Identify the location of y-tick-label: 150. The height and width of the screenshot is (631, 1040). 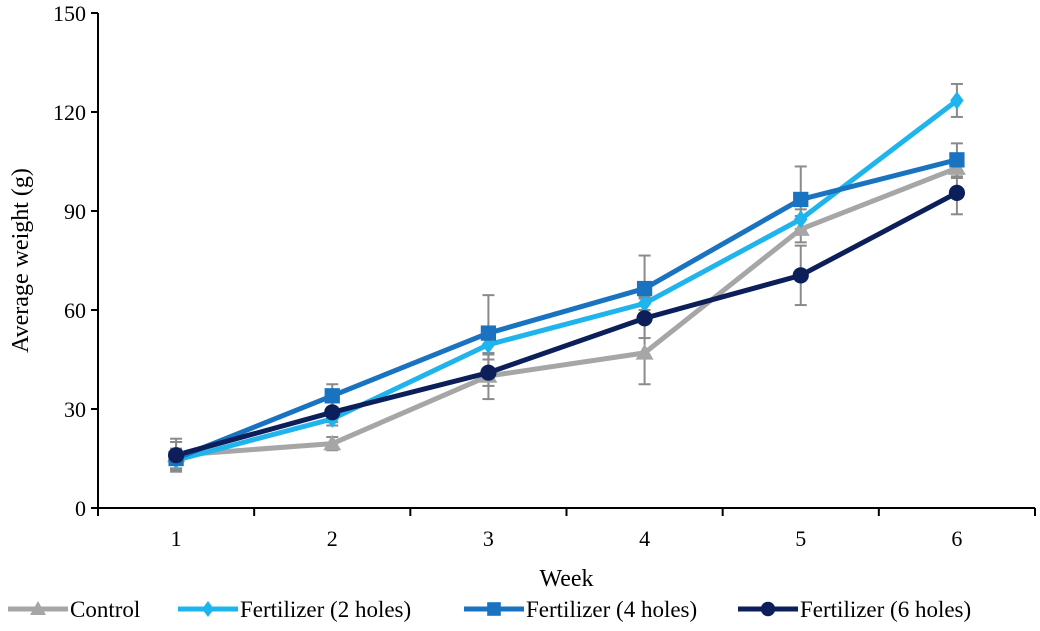
(69, 13).